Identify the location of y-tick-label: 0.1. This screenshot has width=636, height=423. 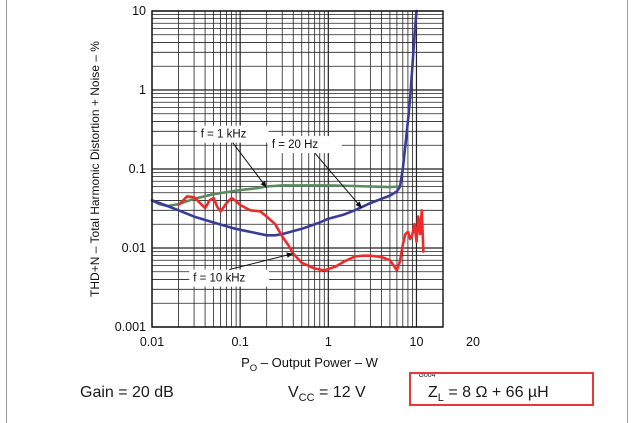
(137, 169).